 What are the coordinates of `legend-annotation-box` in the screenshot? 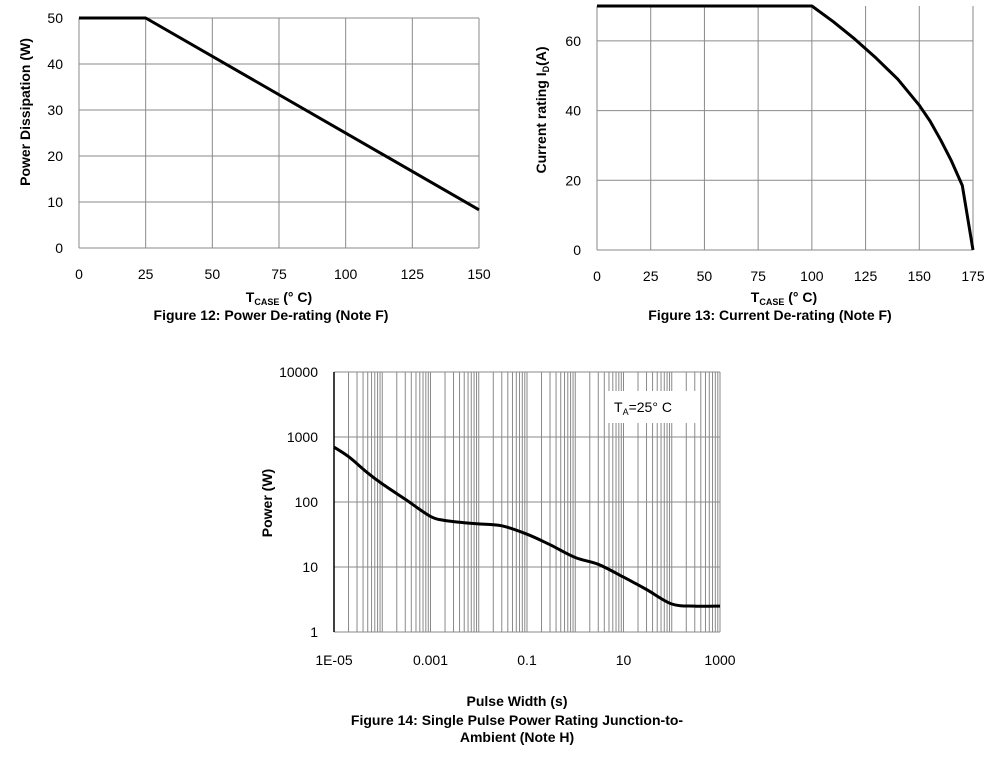 It's located at (653, 407).